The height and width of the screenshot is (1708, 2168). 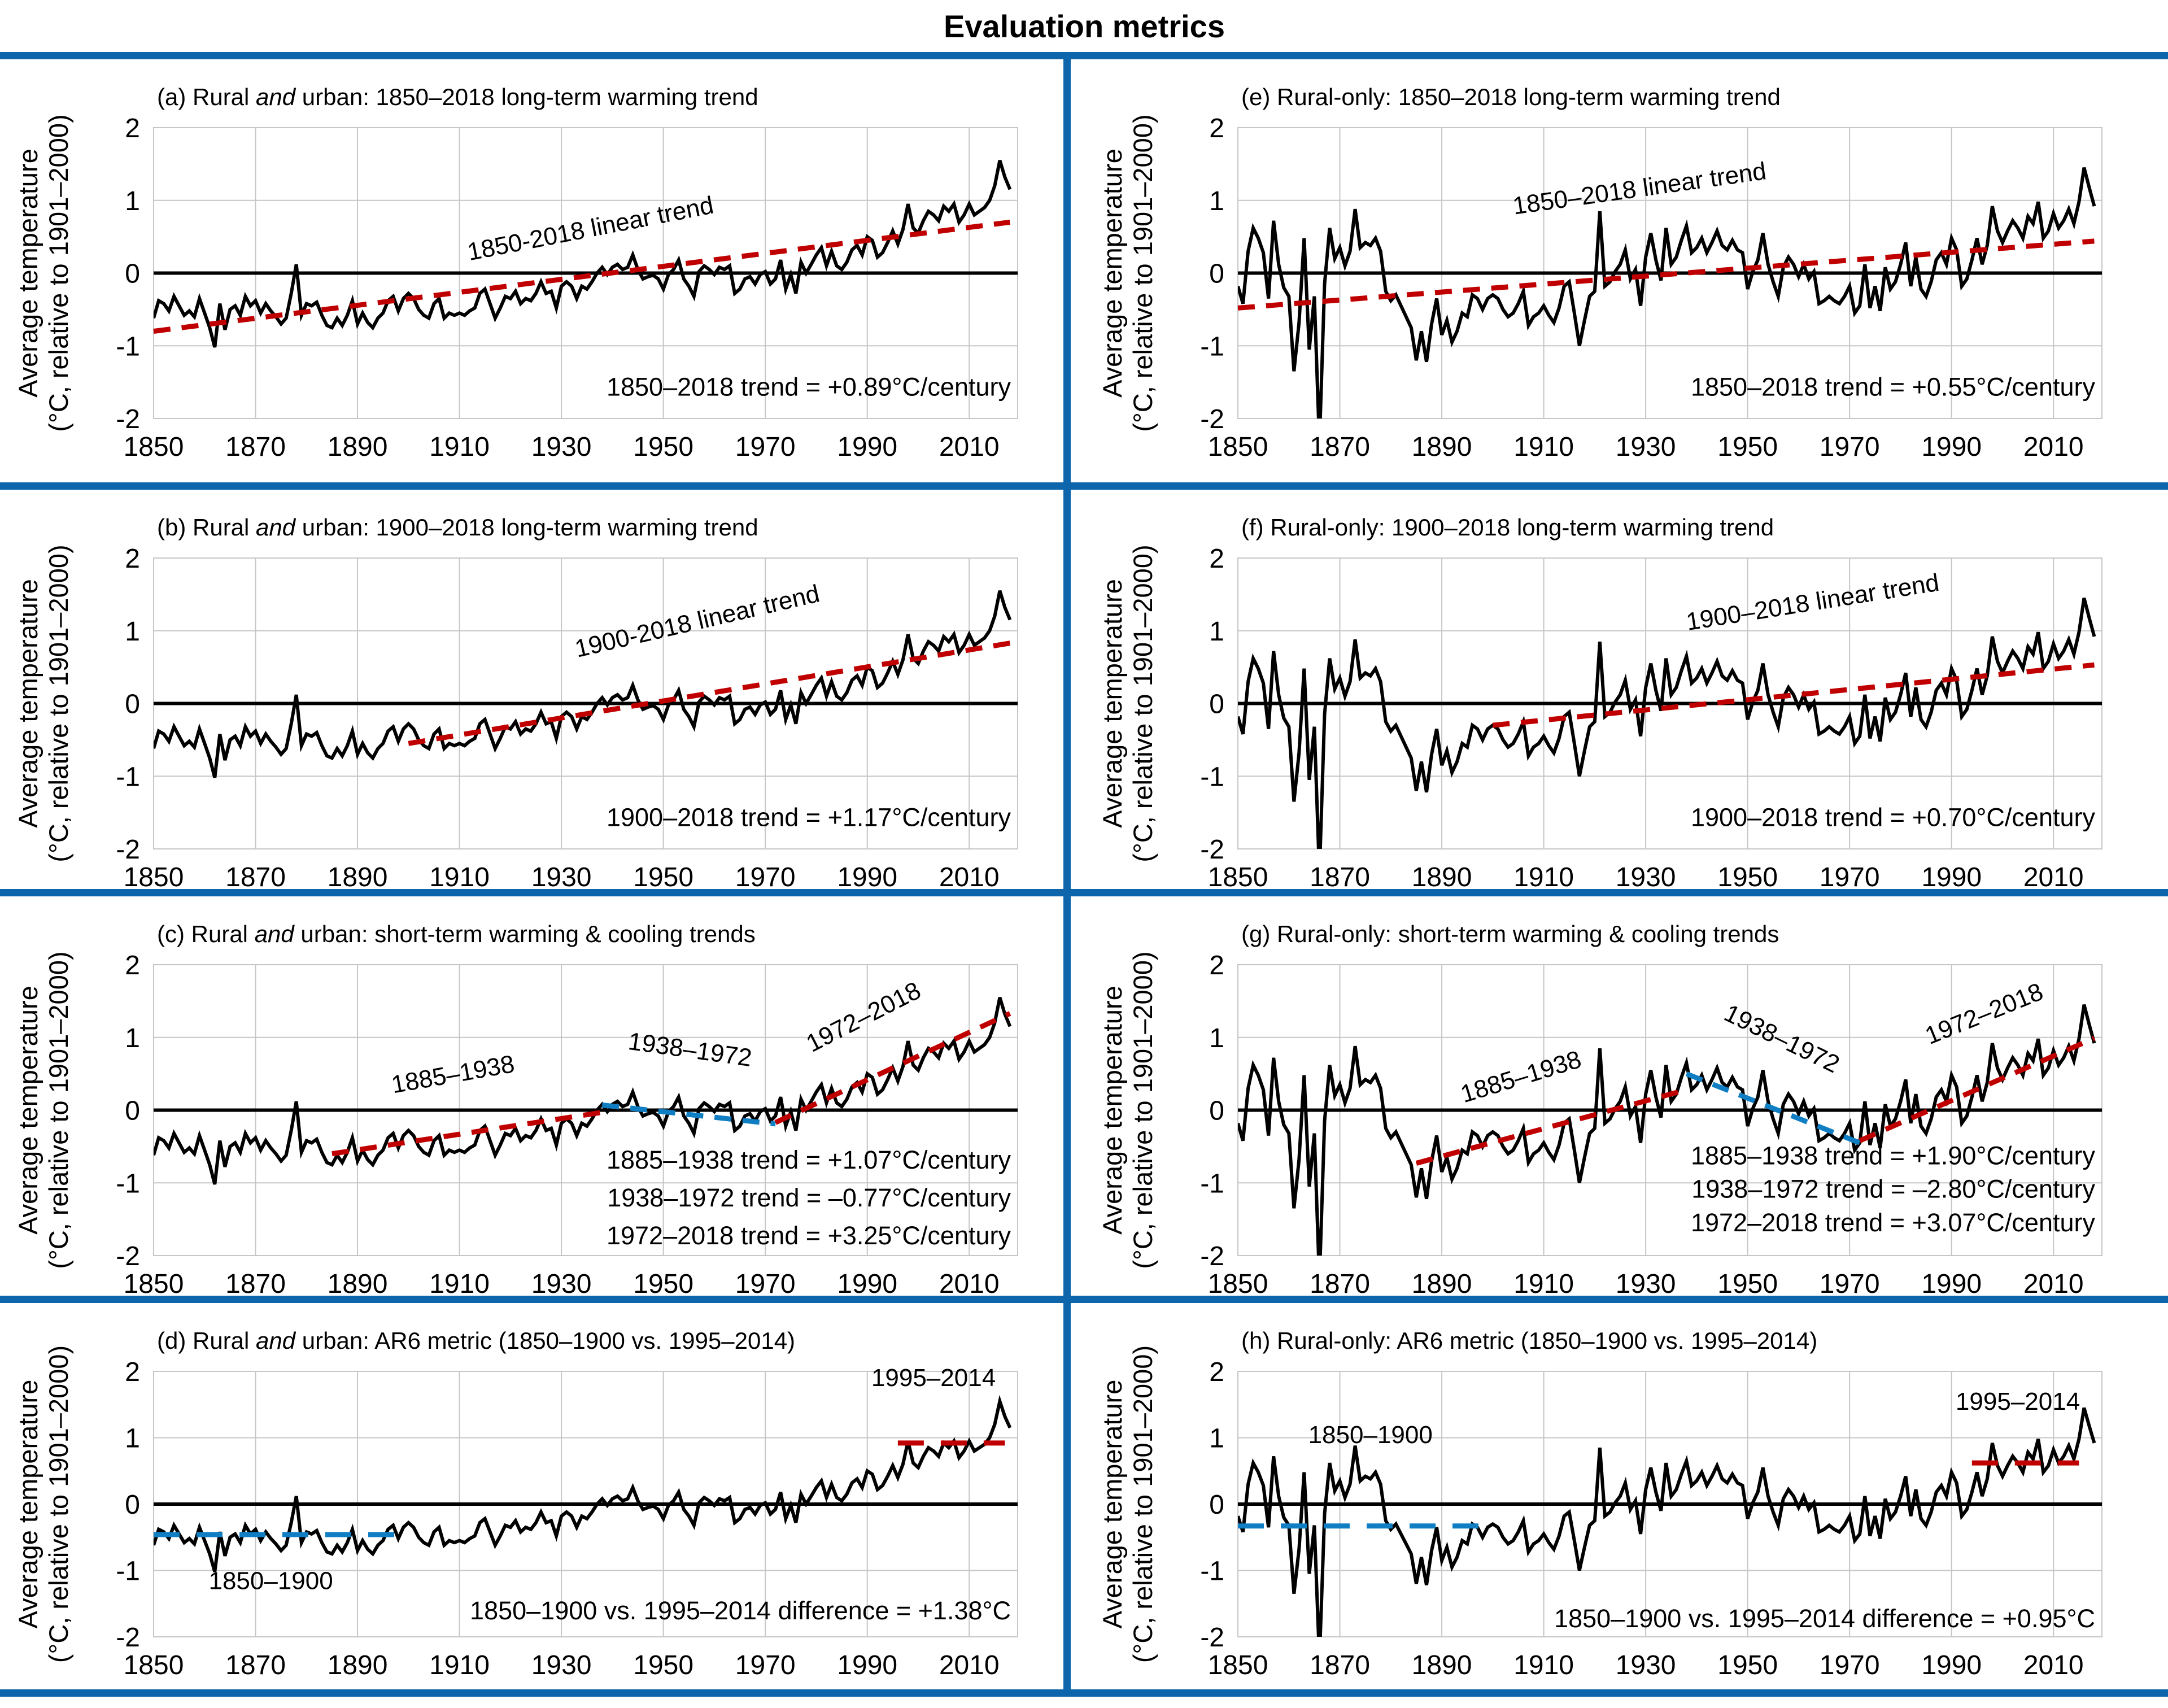 I want to click on figure-title: Evaluation metrics, so click(x=1084, y=26).